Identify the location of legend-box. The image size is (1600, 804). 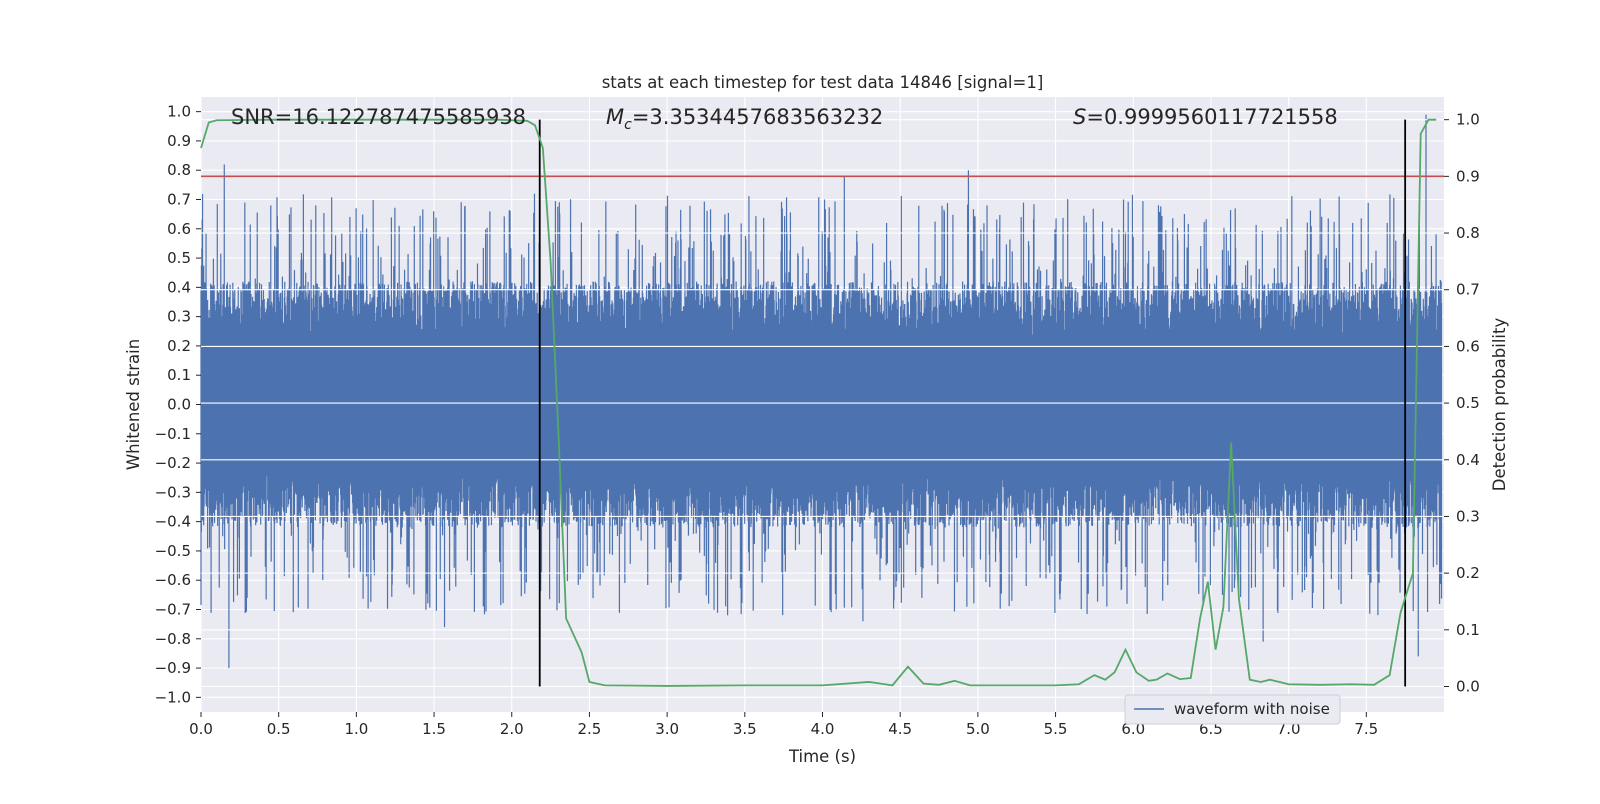
(1232, 709).